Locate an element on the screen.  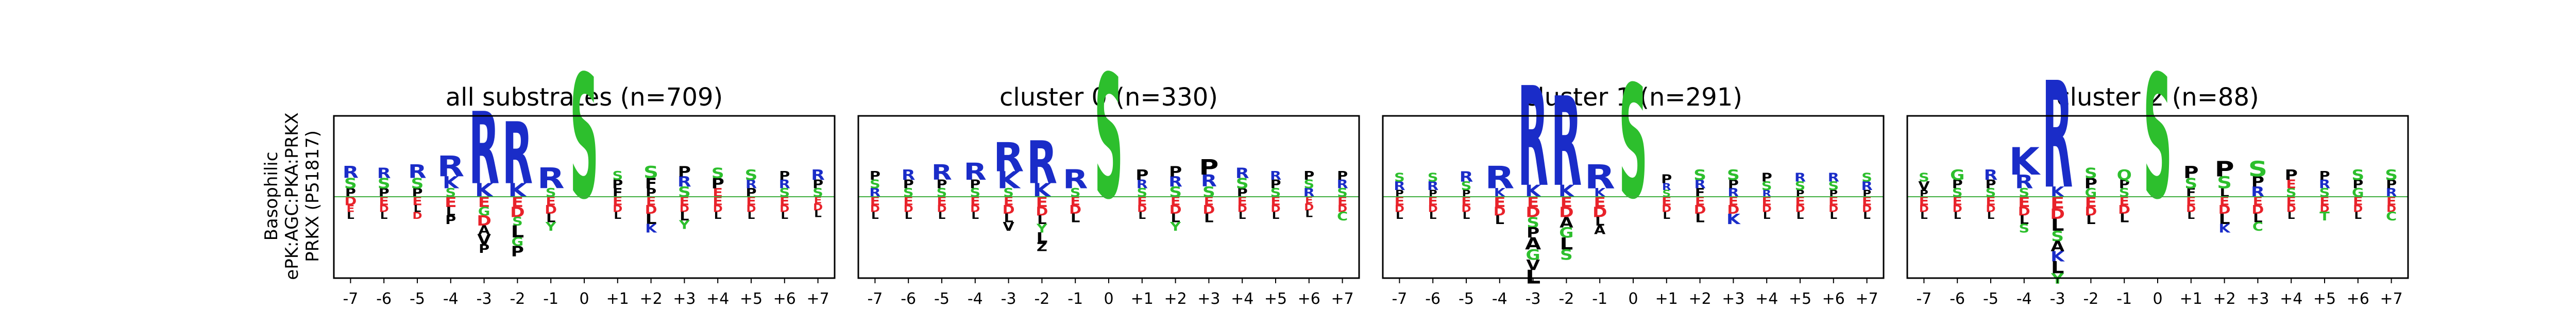
logo-letter-up-8-1: P is located at coordinates (617, 185).